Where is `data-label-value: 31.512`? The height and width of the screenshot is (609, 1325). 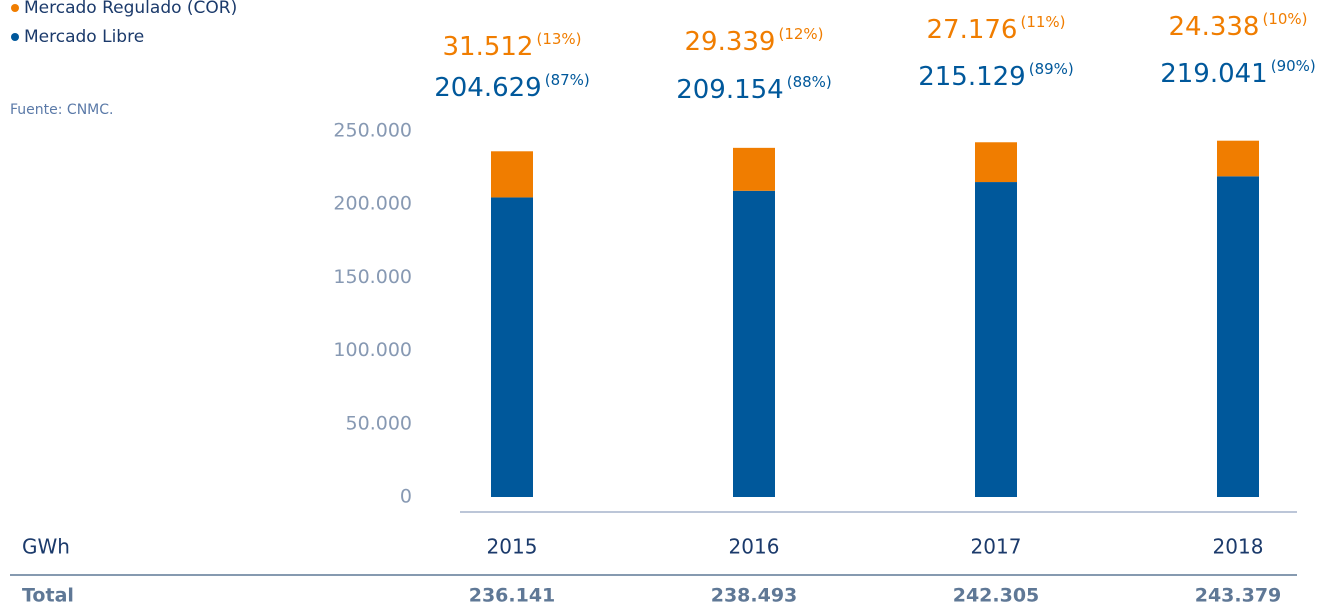 data-label-value: 31.512 is located at coordinates (487, 47).